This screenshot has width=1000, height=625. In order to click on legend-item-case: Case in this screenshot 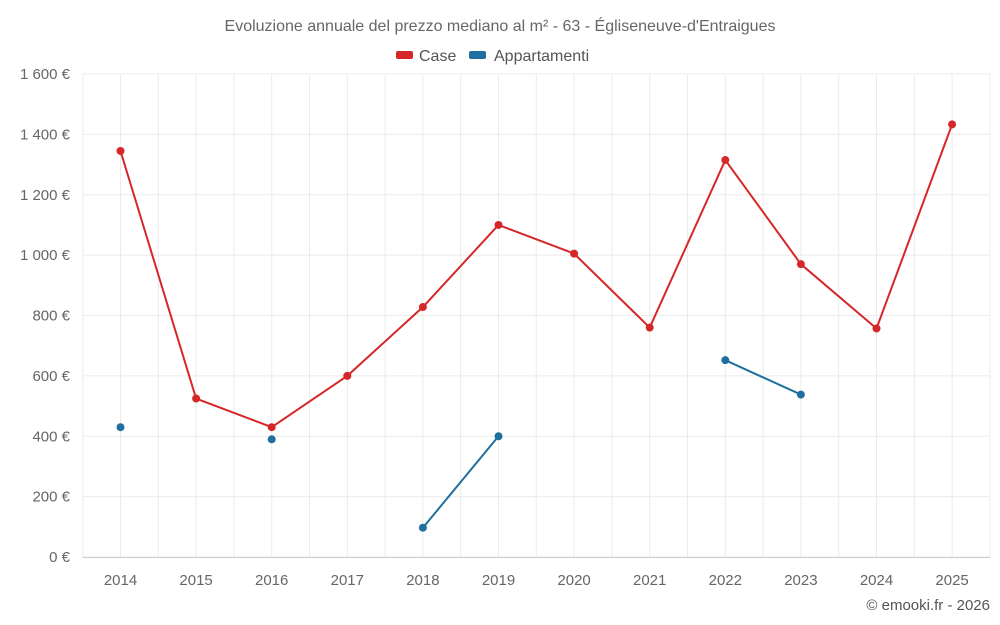, I will do `click(426, 56)`.